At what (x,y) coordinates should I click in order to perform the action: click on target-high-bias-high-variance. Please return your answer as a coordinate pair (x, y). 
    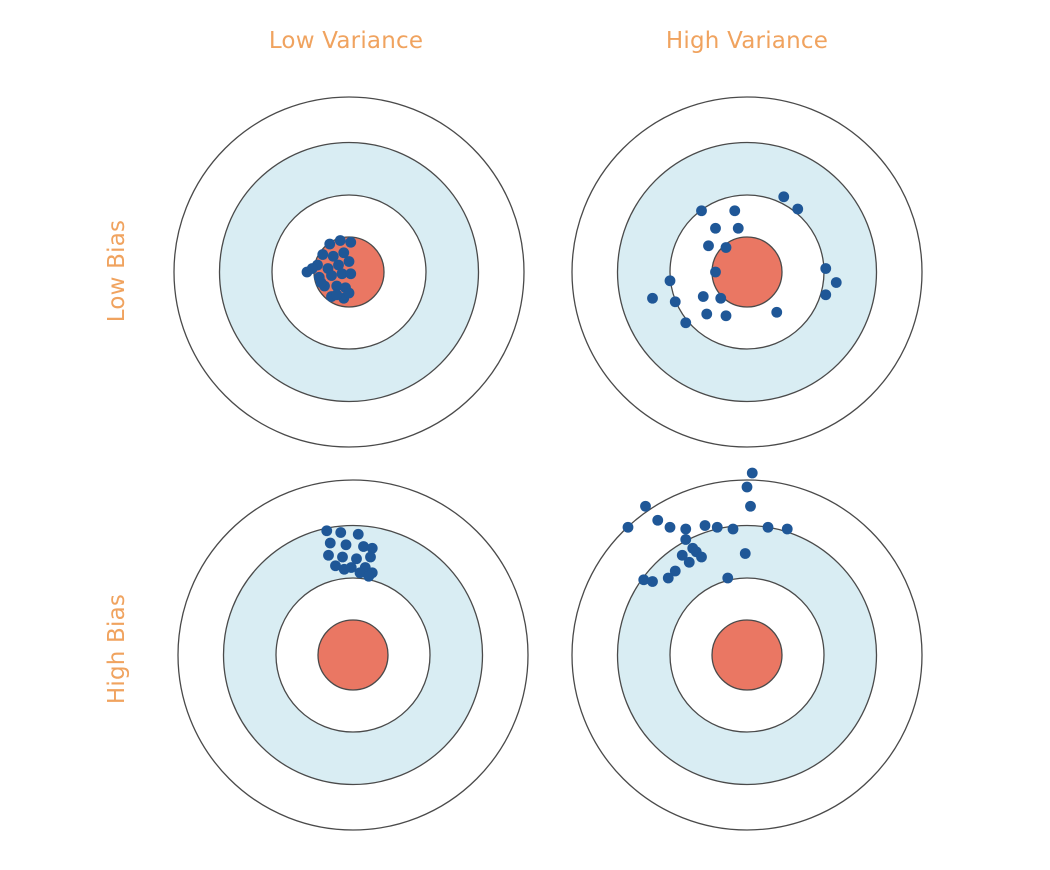
    Looking at the image, I should click on (747, 649).